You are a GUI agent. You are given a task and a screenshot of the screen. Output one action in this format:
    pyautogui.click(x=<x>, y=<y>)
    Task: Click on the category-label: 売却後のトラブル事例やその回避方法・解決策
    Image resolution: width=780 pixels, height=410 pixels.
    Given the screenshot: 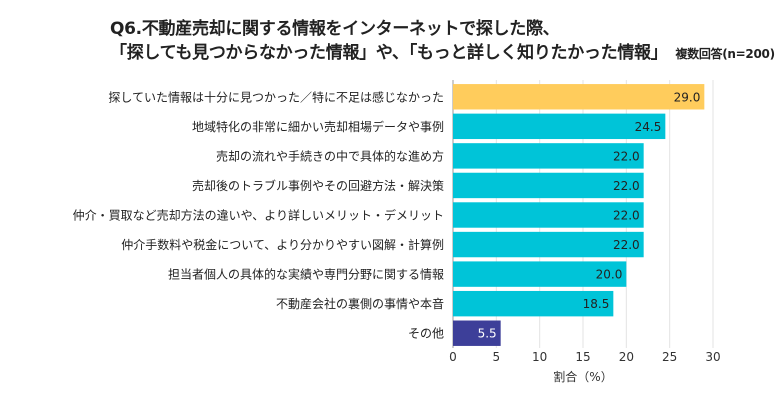 What is the action you would take?
    pyautogui.click(x=318, y=185)
    